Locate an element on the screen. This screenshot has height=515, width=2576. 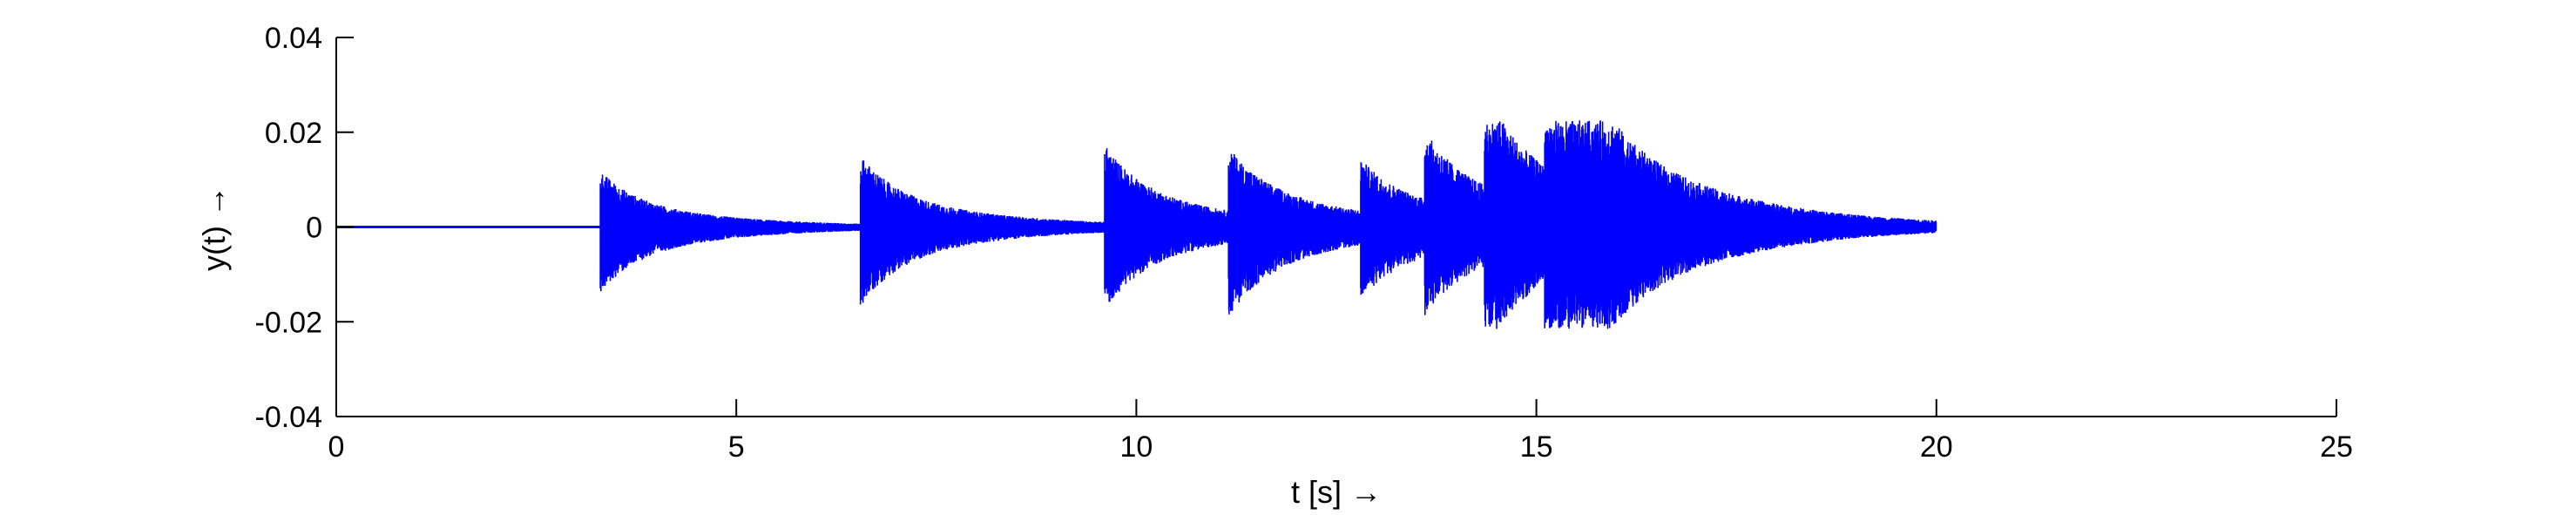
x-tick-label: 5 is located at coordinates (736, 447).